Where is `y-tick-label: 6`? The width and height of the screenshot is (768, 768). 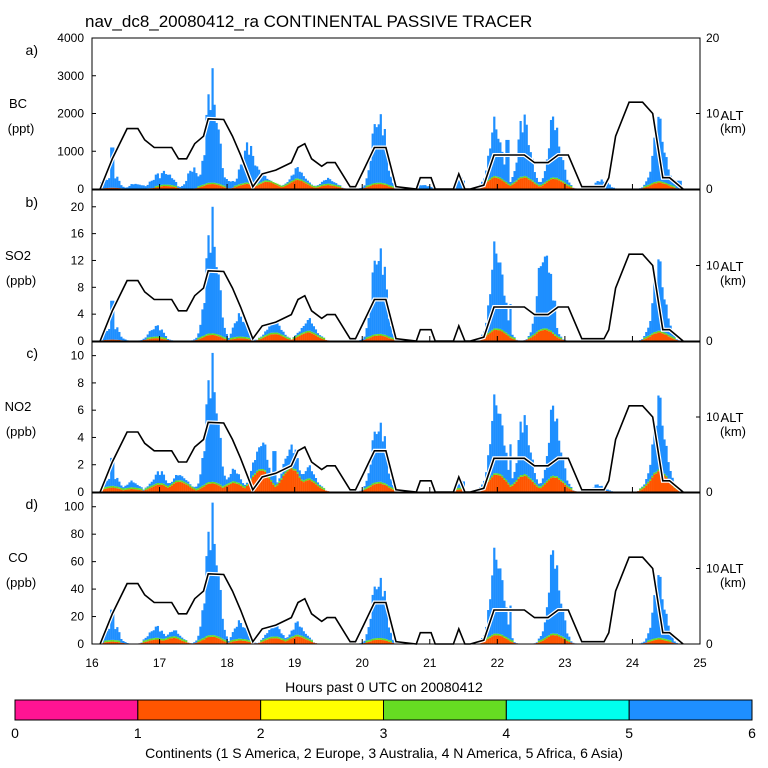 y-tick-label: 6 is located at coordinates (80, 410).